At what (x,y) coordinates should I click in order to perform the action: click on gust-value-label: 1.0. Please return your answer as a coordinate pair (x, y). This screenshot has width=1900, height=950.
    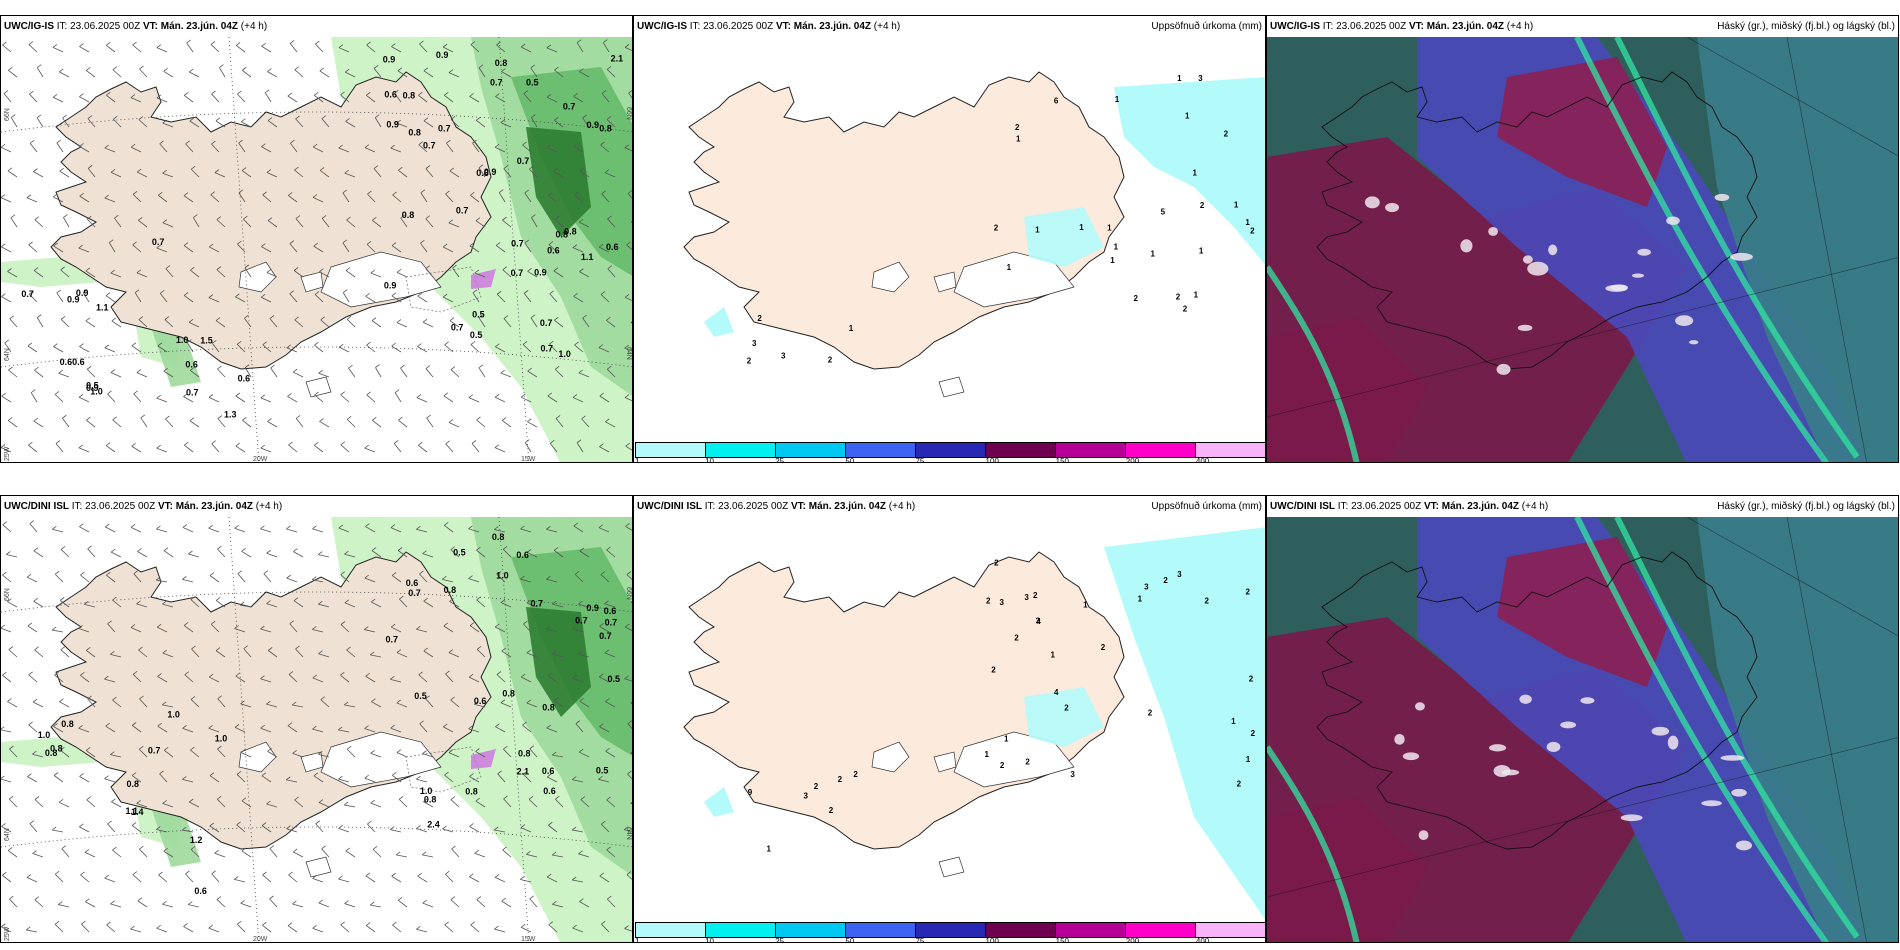
    Looking at the image, I should click on (564, 354).